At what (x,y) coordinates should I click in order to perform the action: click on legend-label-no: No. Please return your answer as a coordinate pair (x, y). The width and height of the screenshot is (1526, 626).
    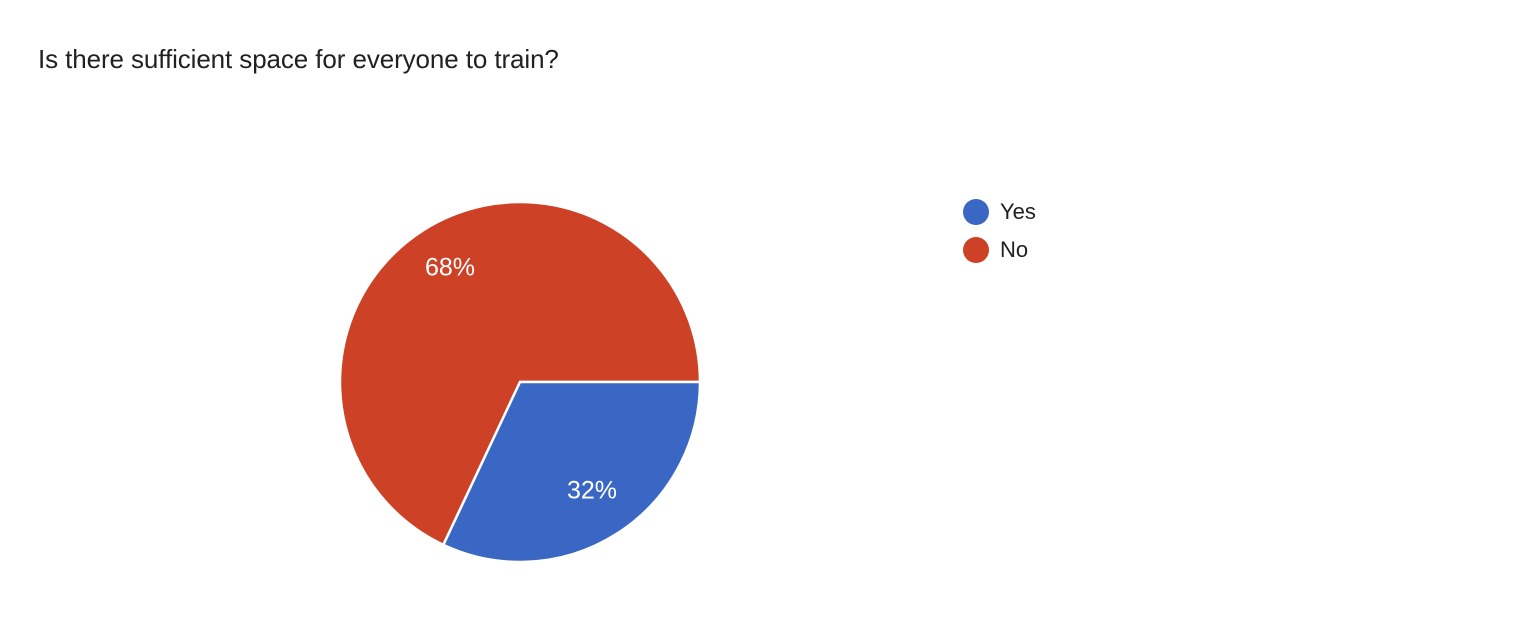
    Looking at the image, I should click on (1014, 249).